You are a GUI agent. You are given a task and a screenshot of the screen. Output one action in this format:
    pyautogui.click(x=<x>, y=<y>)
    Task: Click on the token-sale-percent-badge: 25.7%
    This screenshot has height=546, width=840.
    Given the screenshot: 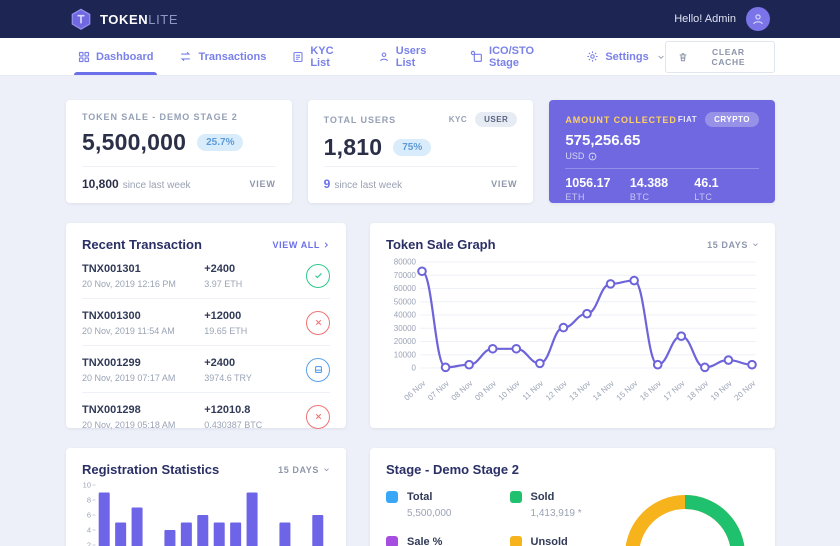 What is the action you would take?
    pyautogui.click(x=220, y=142)
    